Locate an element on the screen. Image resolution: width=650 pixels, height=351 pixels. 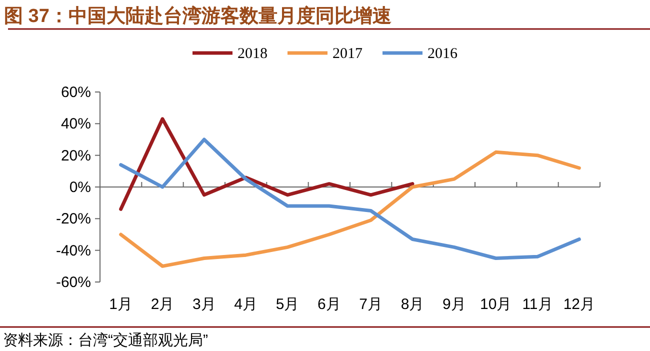
text: 资料来源：台湾“交通部观光局” is located at coordinates (105, 340).